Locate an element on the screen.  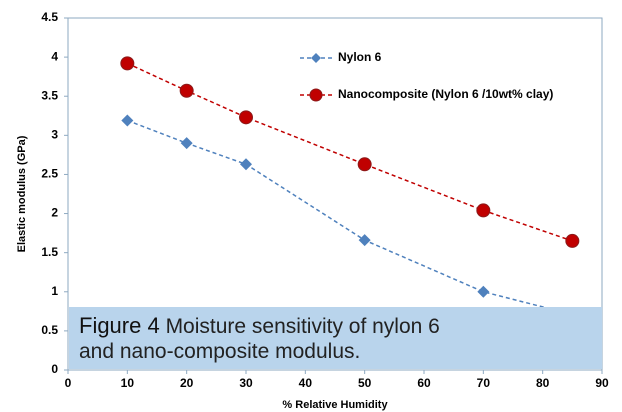
y-tick-label: 0.5 is located at coordinates (49, 330).